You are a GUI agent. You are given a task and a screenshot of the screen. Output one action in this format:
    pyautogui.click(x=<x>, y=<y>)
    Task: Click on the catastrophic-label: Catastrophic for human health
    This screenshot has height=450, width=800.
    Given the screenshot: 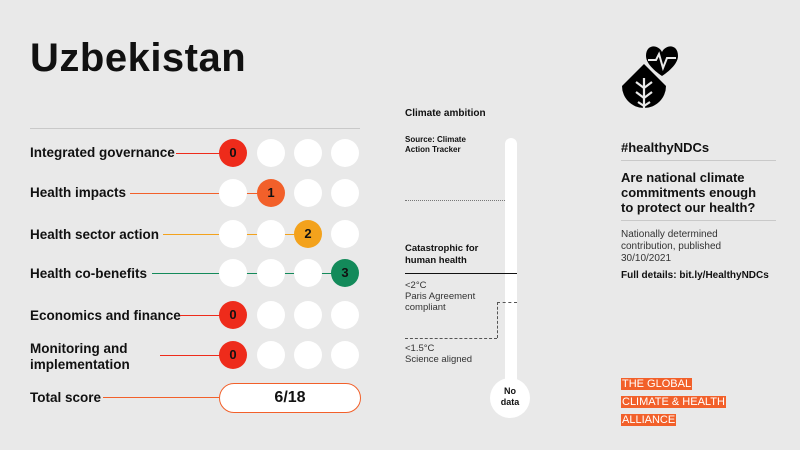 What is the action you would take?
    pyautogui.click(x=442, y=254)
    